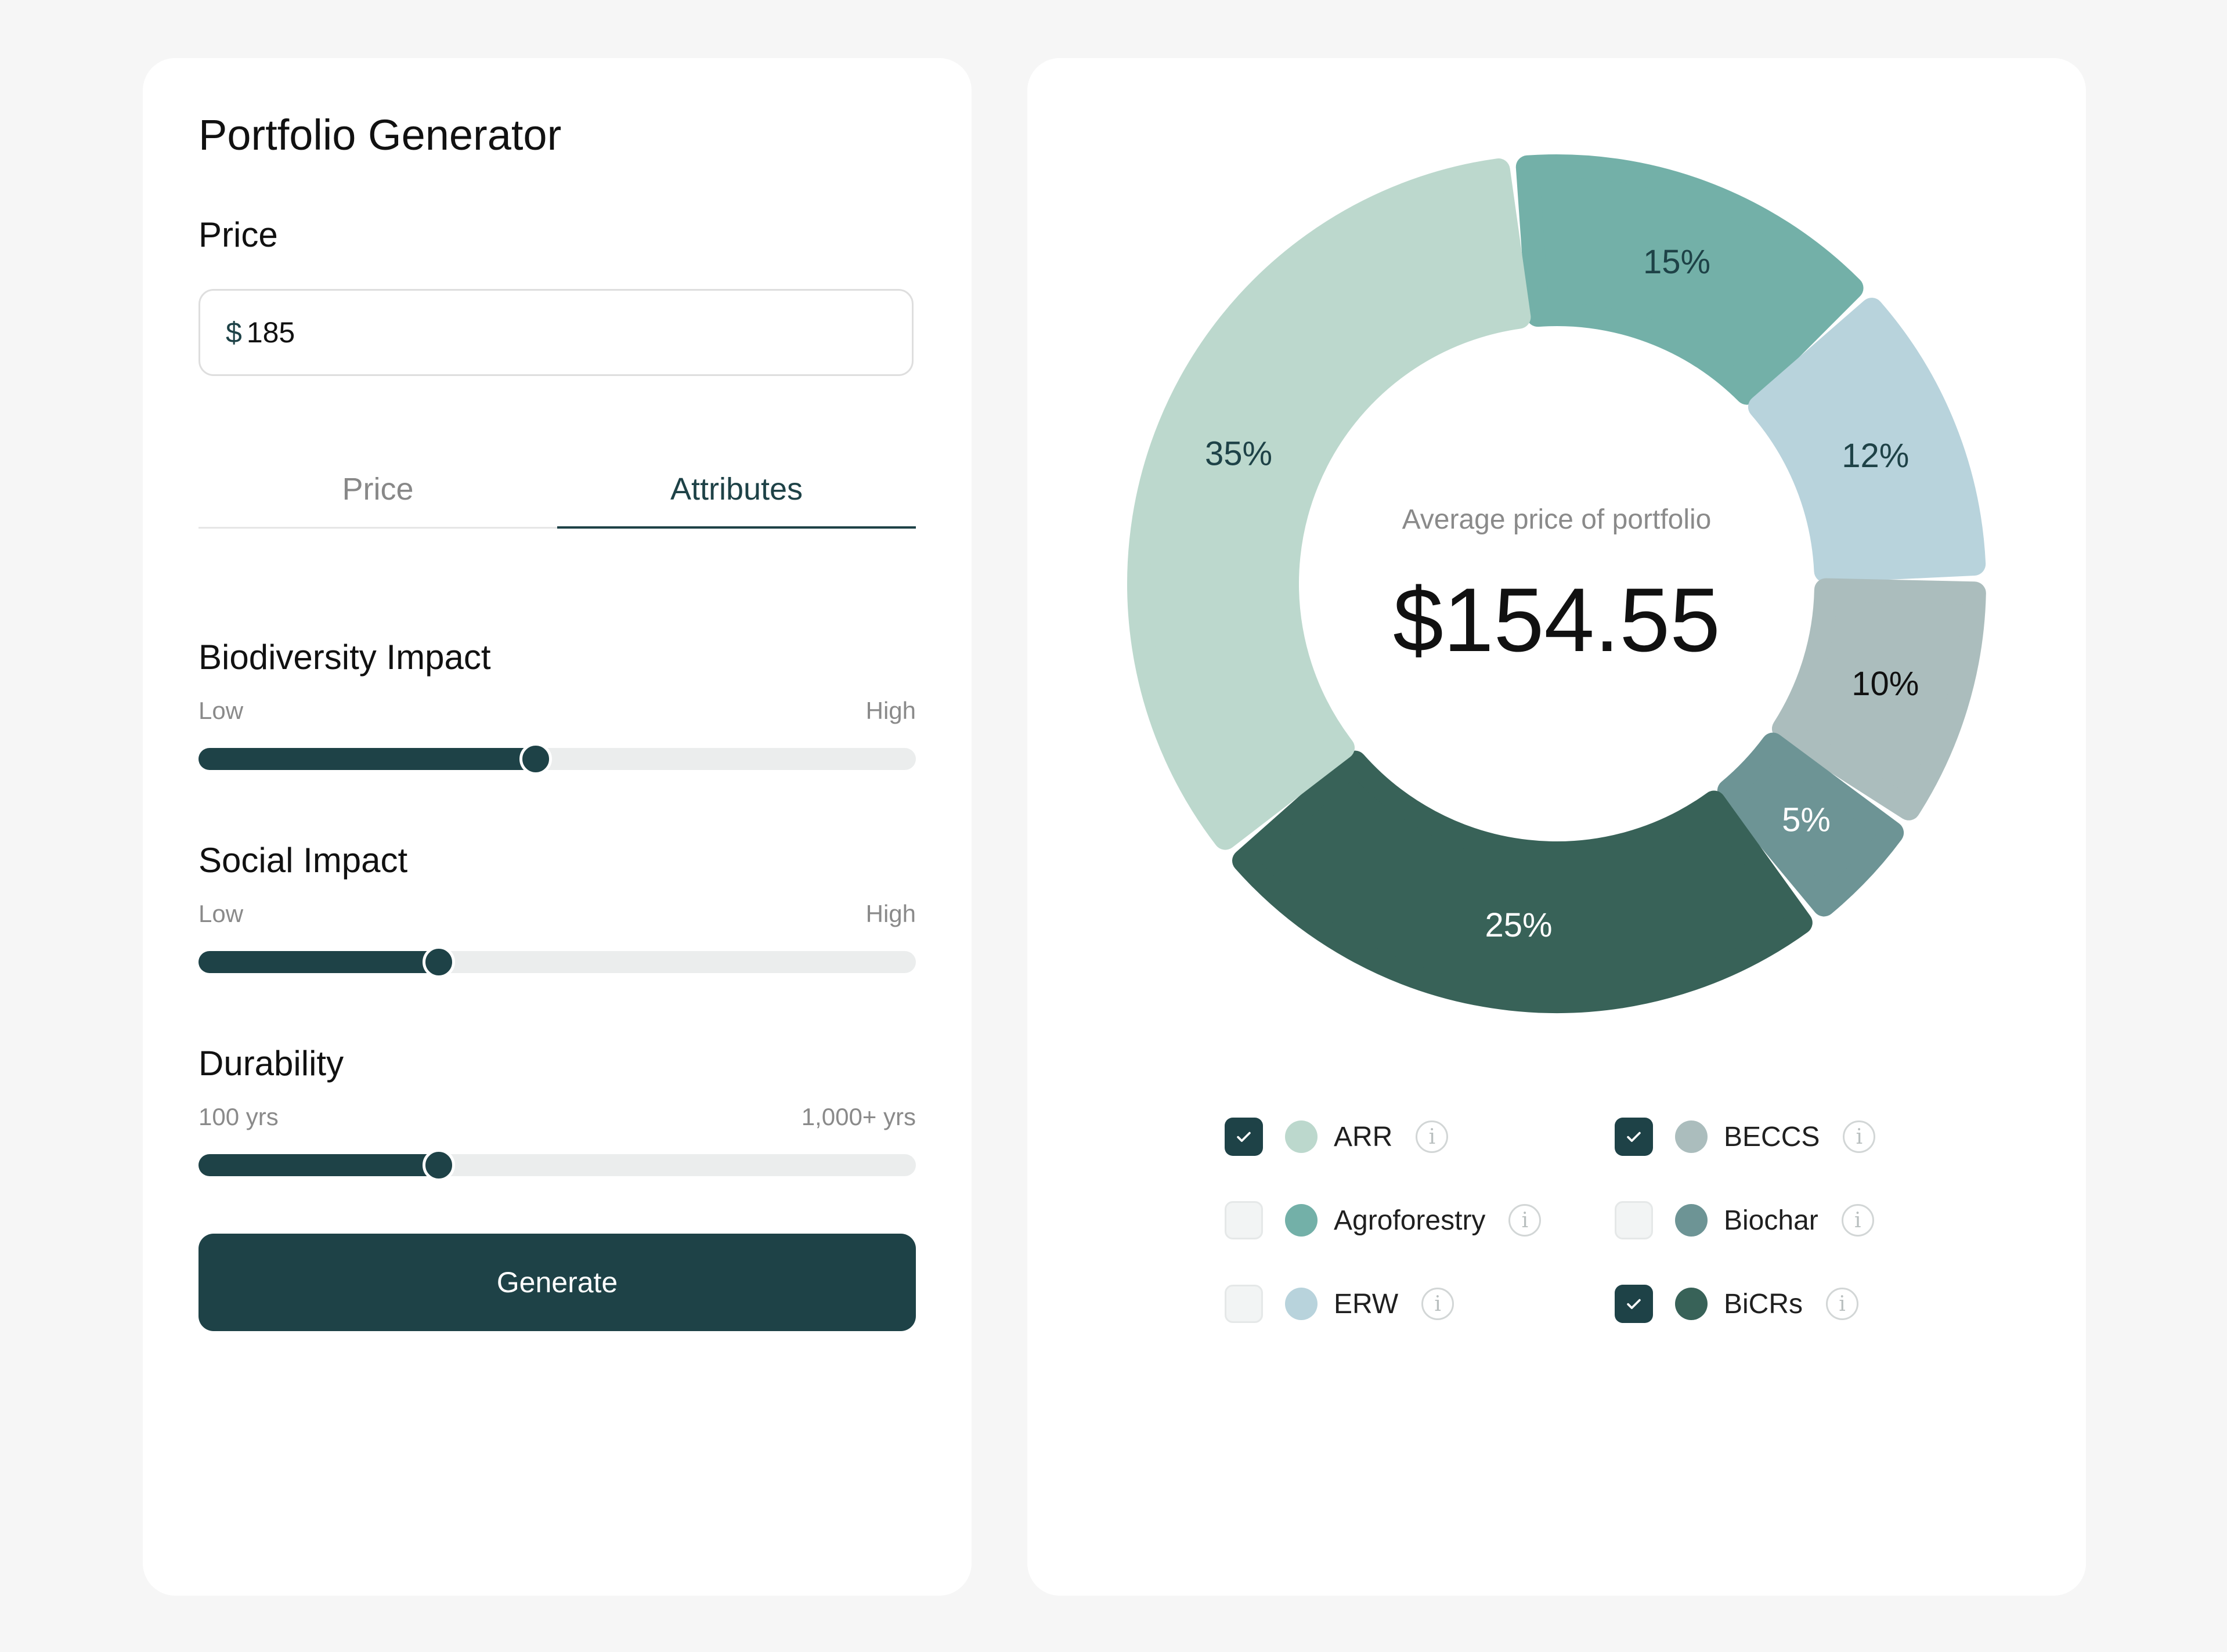  I want to click on donut-slice-label: 12%, so click(1875, 456).